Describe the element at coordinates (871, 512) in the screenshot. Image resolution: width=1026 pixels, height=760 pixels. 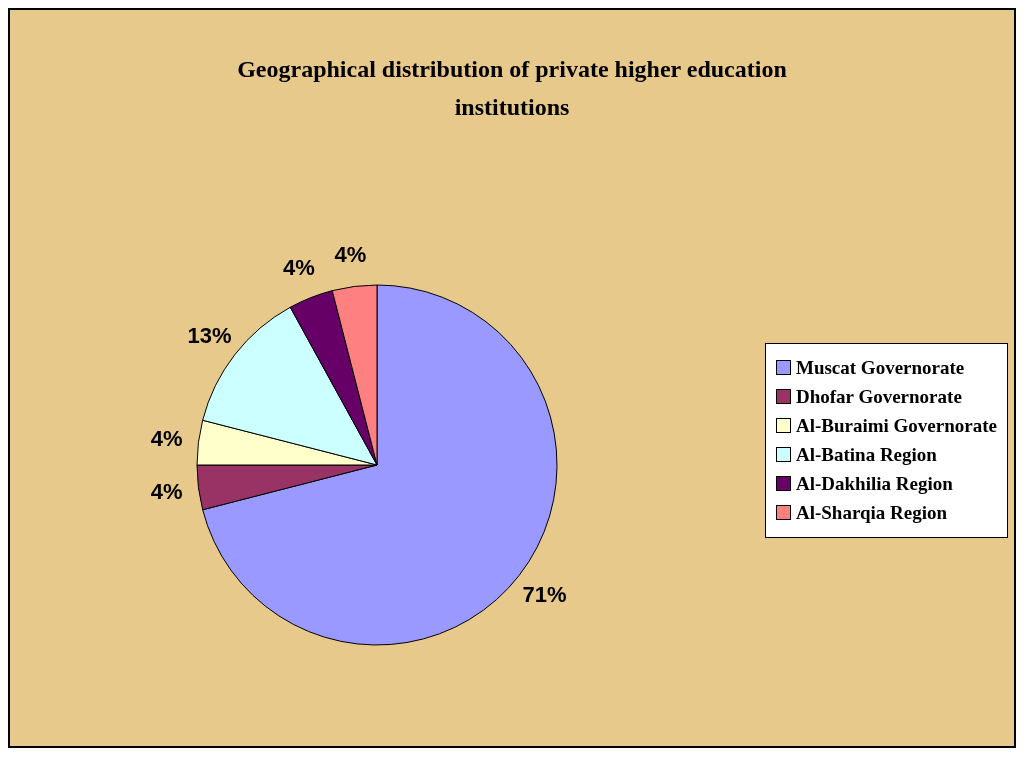
I see `legend-label: Al-Sharqia Region` at that location.